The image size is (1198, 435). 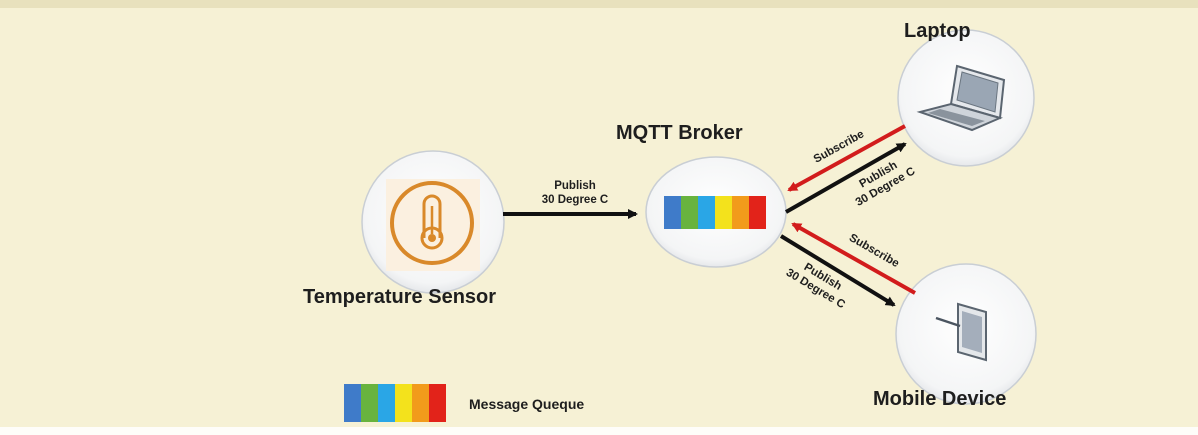 I want to click on publish-arrow-broker-to-laptop, so click(x=846, y=178).